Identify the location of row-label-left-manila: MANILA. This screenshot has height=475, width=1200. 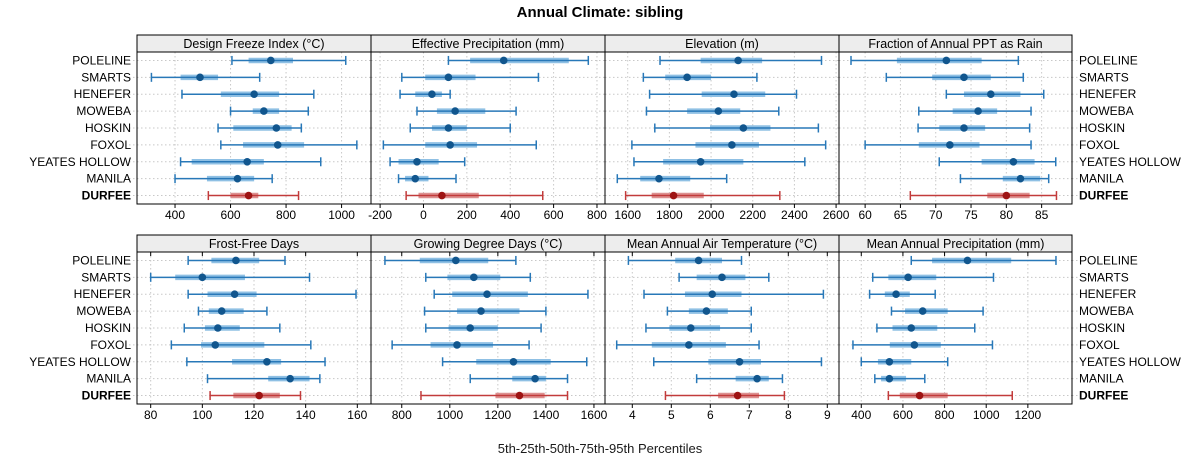
(108, 379).